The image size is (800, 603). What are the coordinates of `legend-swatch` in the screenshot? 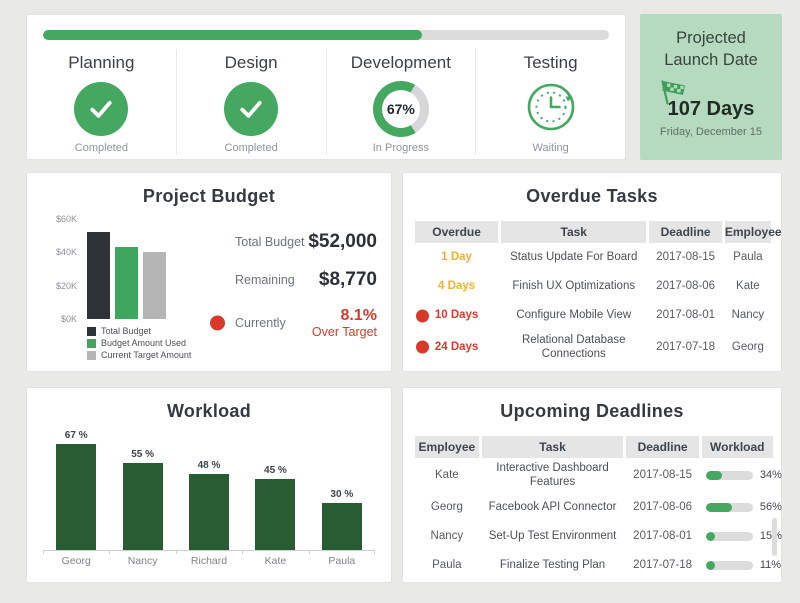 It's located at (91, 331).